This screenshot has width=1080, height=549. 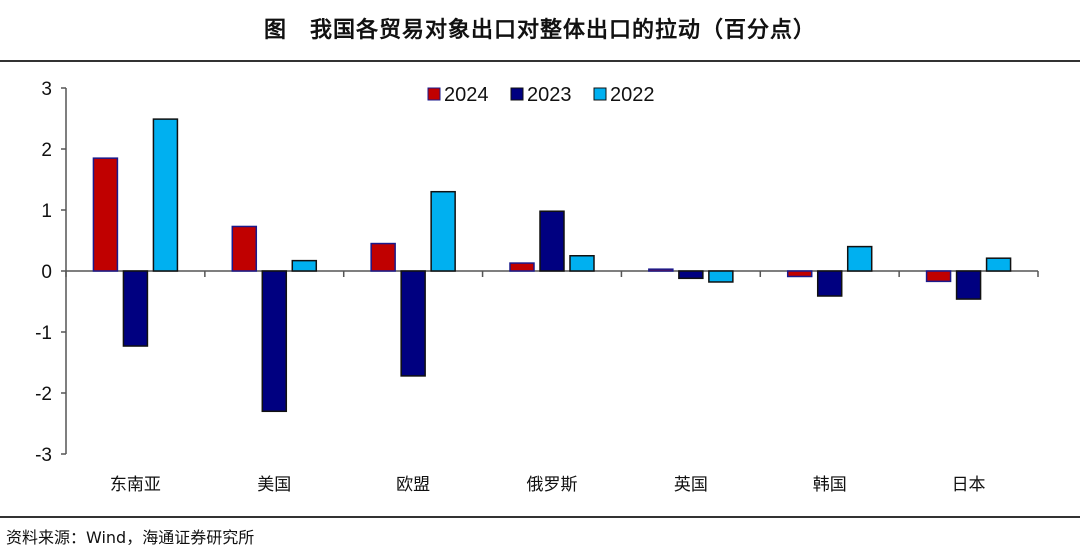 What do you see at coordinates (968, 285) in the screenshot?
I see `bar-2023-日本` at bounding box center [968, 285].